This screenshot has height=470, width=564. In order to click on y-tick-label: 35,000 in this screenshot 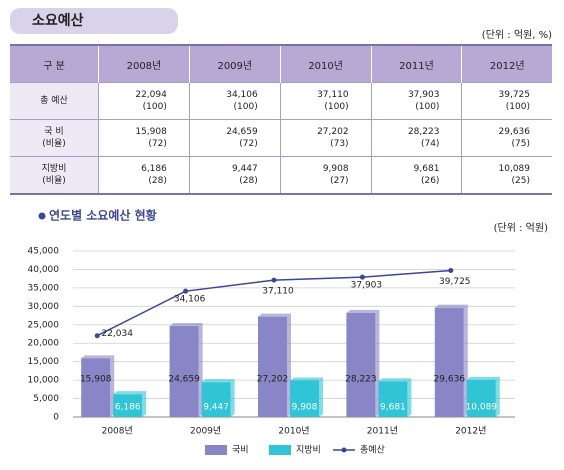, I will do `click(44, 288)`.